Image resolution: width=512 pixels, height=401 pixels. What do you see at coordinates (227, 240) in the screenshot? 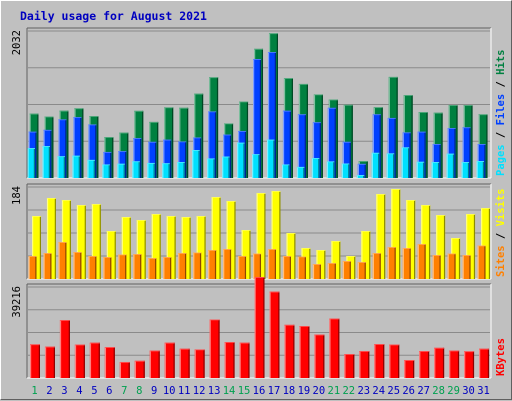
I see `bar-visits-day-14-highlight` at bounding box center [227, 240].